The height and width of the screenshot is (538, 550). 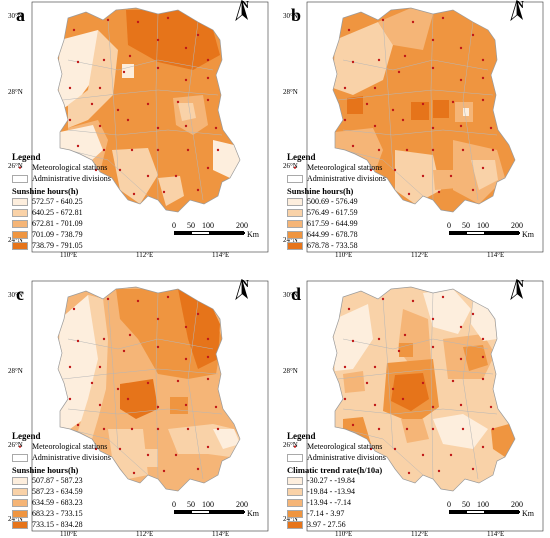 What do you see at coordinates (218, 511) in the screenshot?
I see `scale-bar: 0 50 100 200 Km` at bounding box center [218, 511].